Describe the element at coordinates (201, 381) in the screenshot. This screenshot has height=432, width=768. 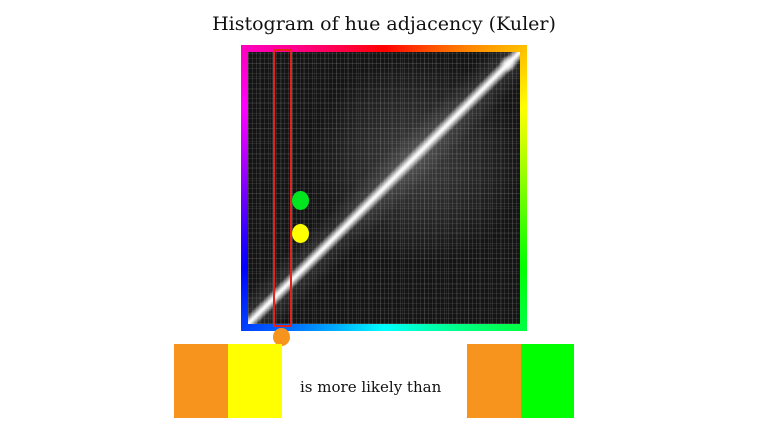
I see `swatch-left-orange` at that location.